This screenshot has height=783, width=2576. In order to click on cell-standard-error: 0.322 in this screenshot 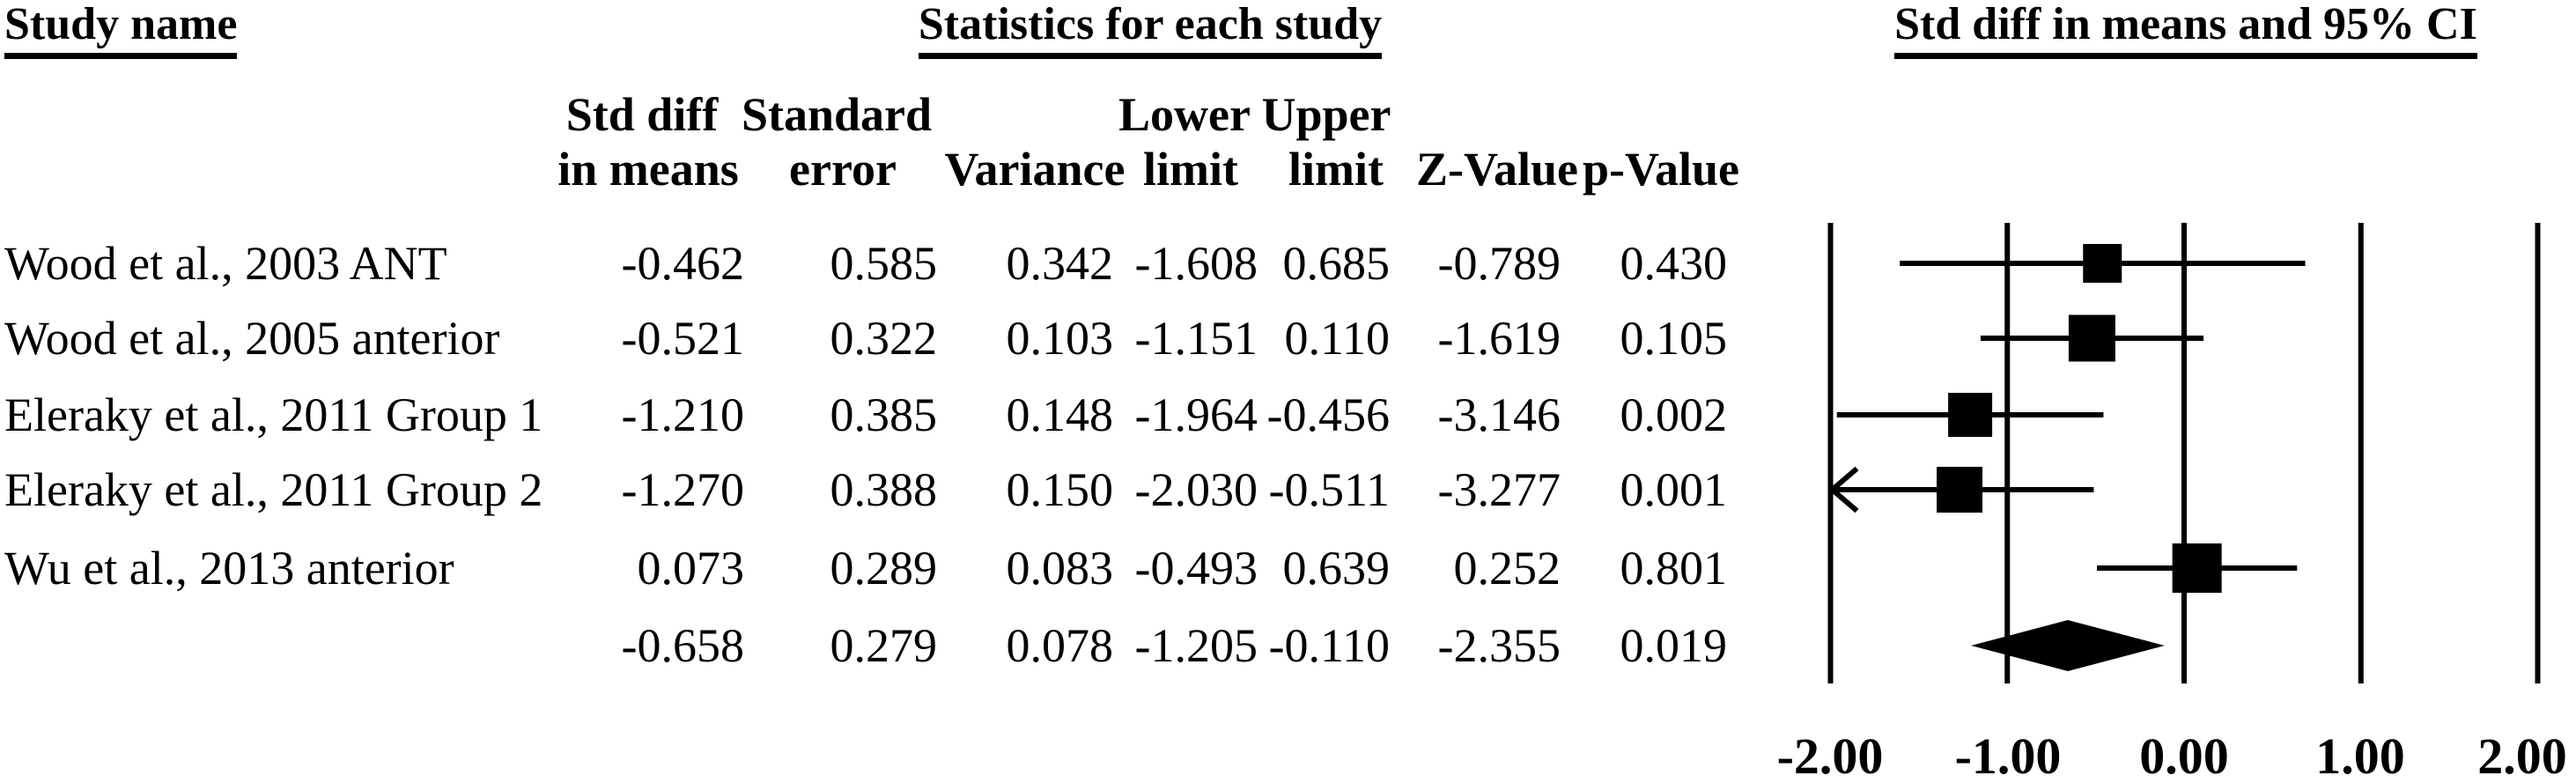, I will do `click(884, 338)`.